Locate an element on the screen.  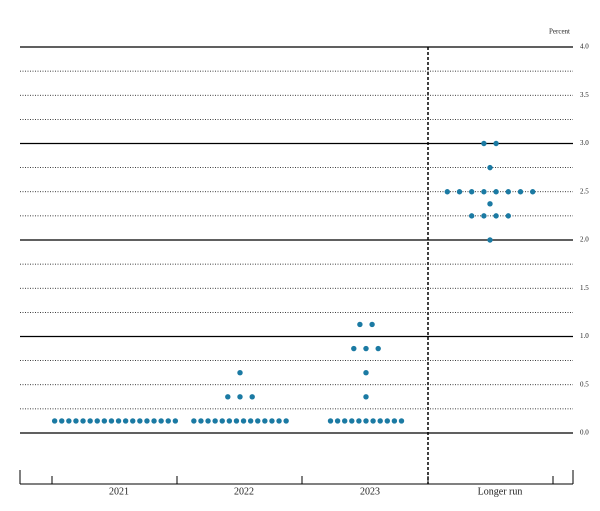
x-tick-label: Longer run is located at coordinates (500, 491).